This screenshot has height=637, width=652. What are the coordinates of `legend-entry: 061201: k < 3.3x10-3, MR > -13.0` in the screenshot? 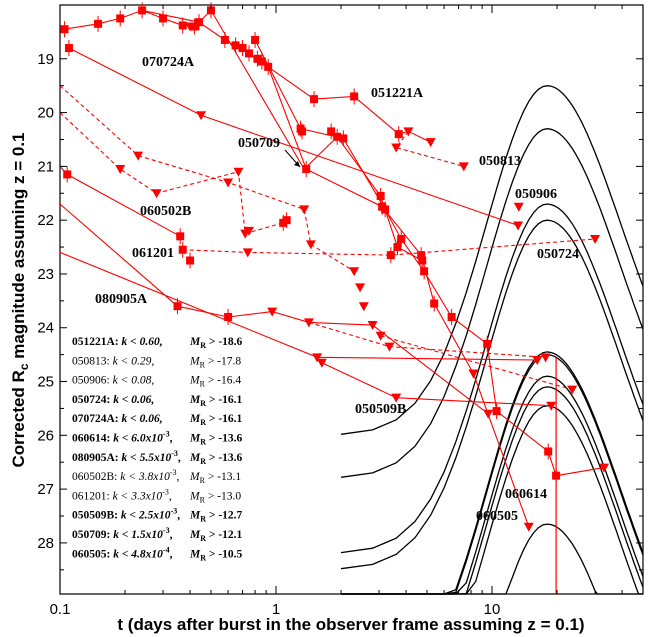 It's located at (156, 495).